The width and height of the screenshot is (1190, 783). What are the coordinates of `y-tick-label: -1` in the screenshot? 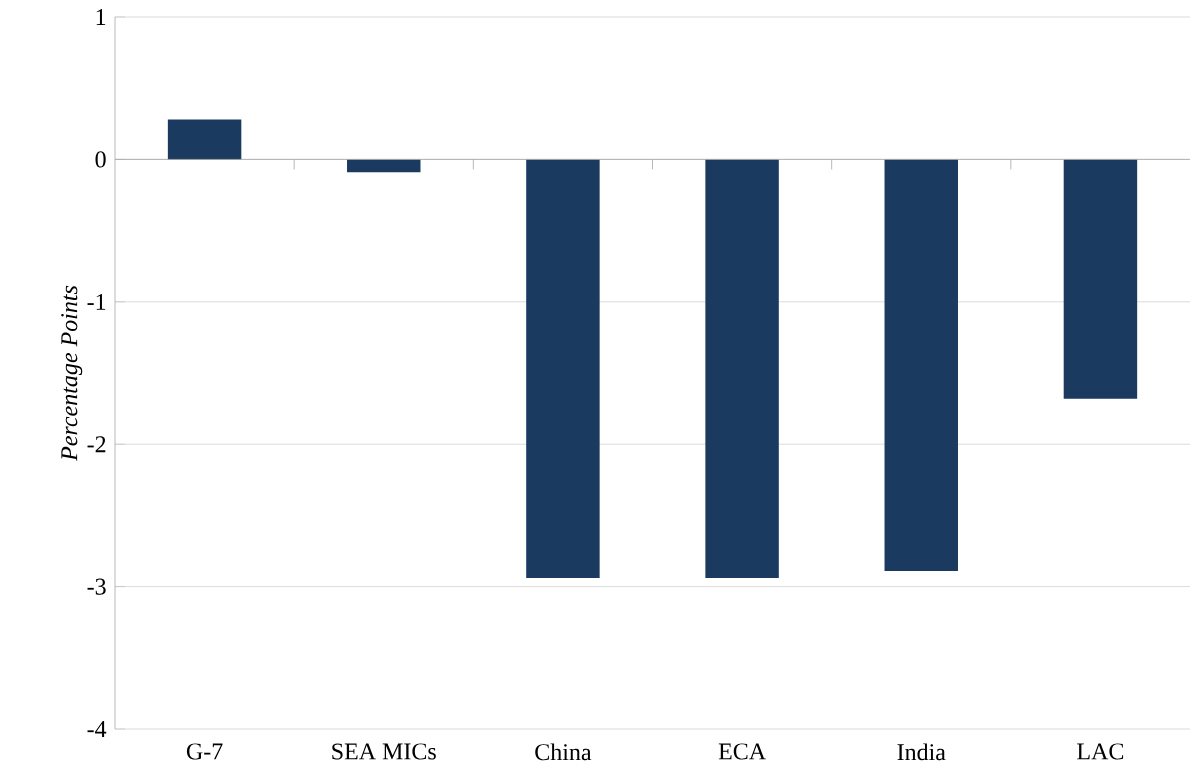 It's located at (96, 301).